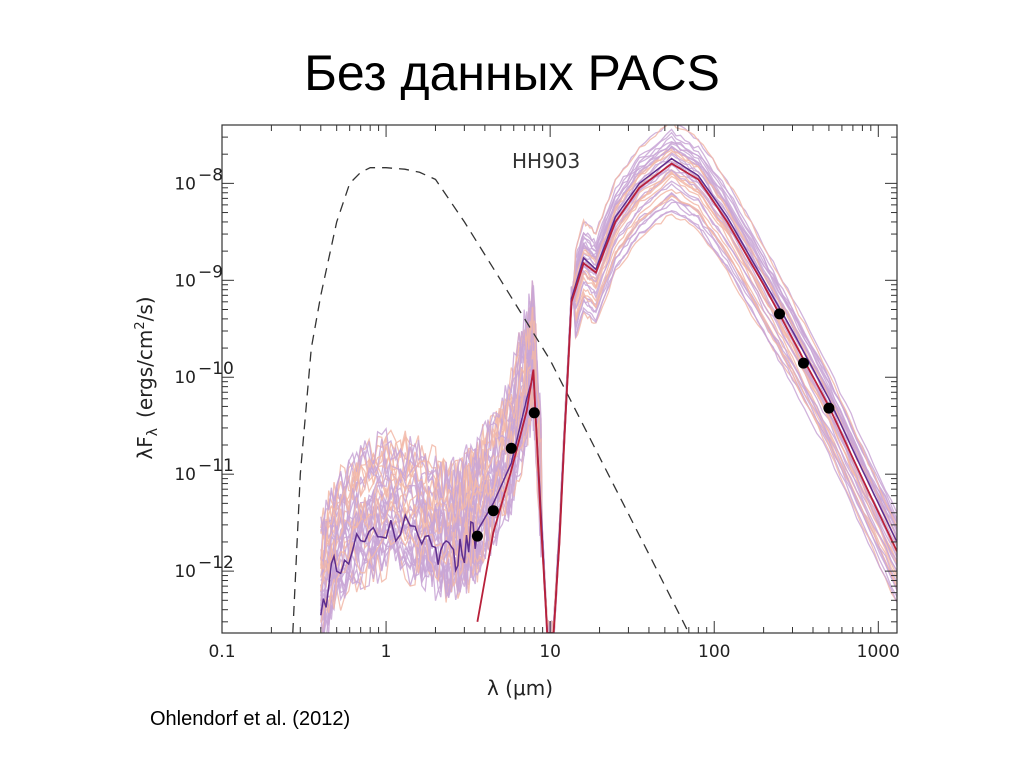 The height and width of the screenshot is (768, 1024). Describe the element at coordinates (386, 652) in the screenshot. I see `x-tick-label: 1` at that location.